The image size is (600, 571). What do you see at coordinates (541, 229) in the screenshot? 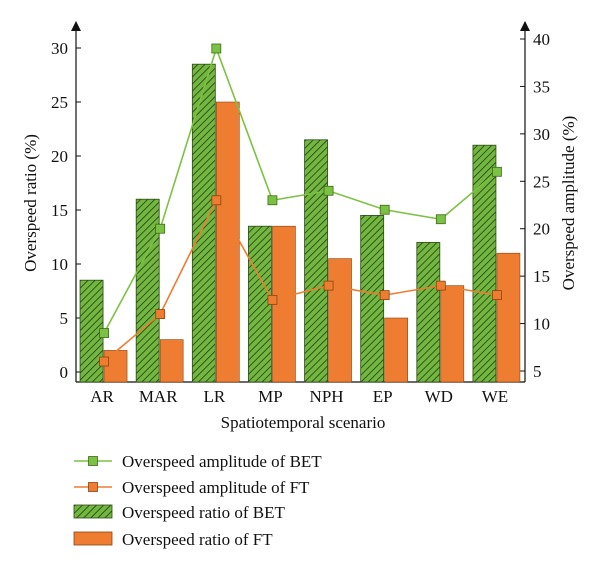
I see `y-right-tick-label: 20` at bounding box center [541, 229].